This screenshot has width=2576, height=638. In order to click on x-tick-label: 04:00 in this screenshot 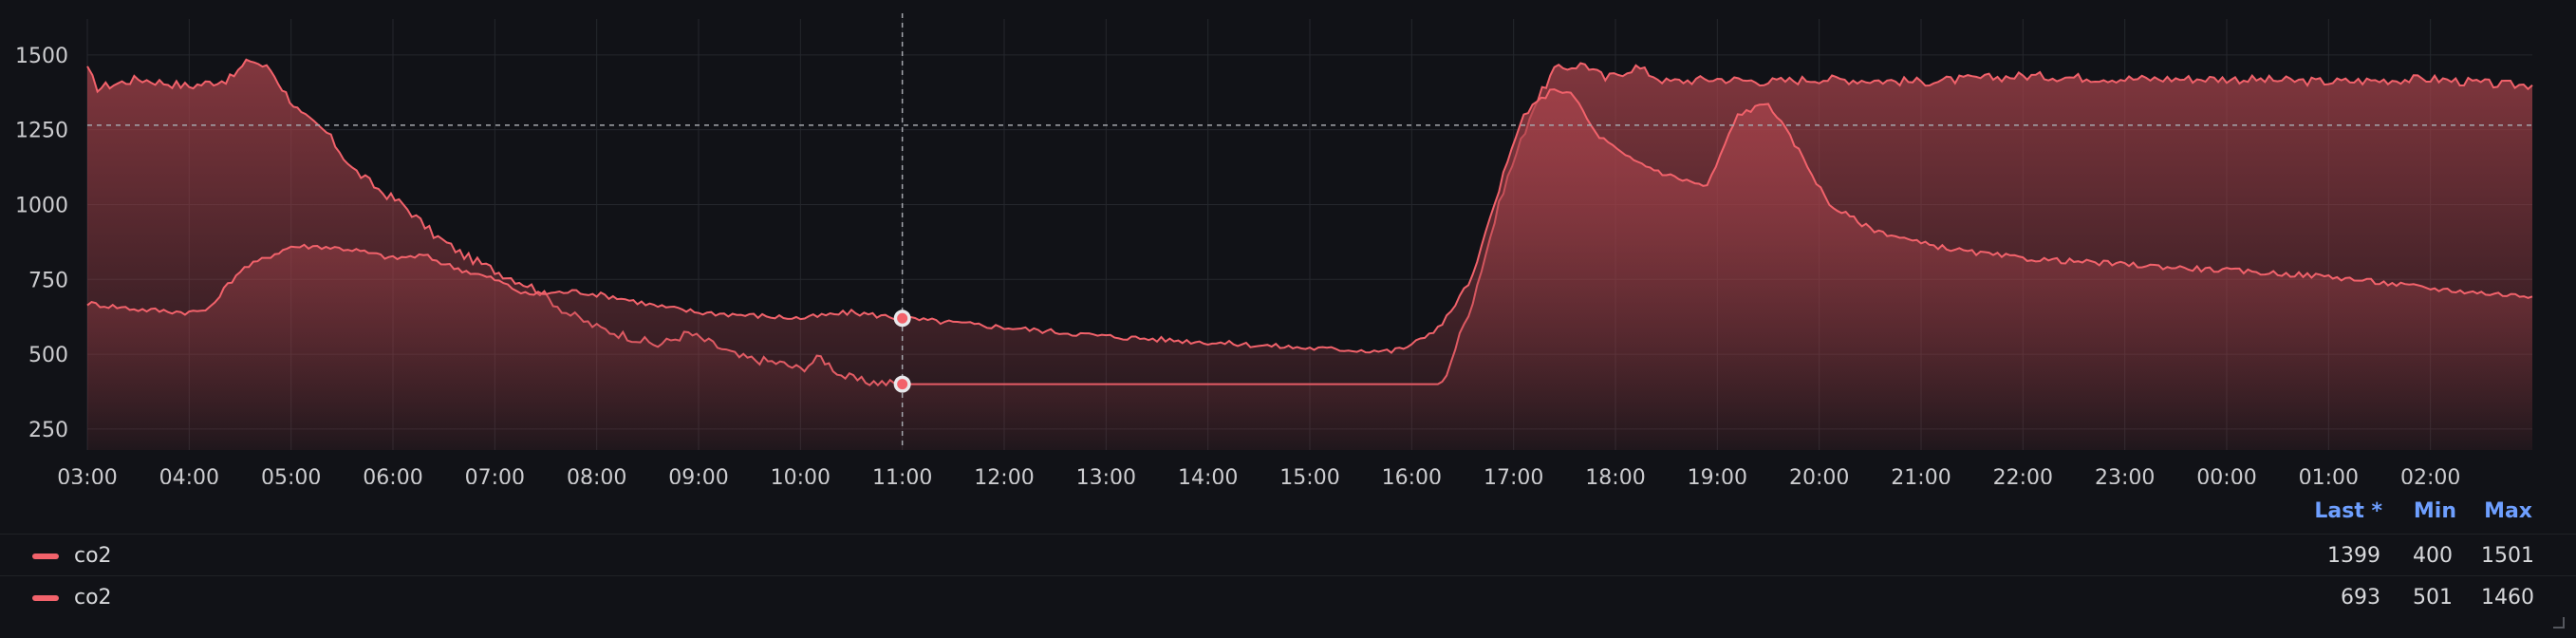, I will do `click(189, 475)`.